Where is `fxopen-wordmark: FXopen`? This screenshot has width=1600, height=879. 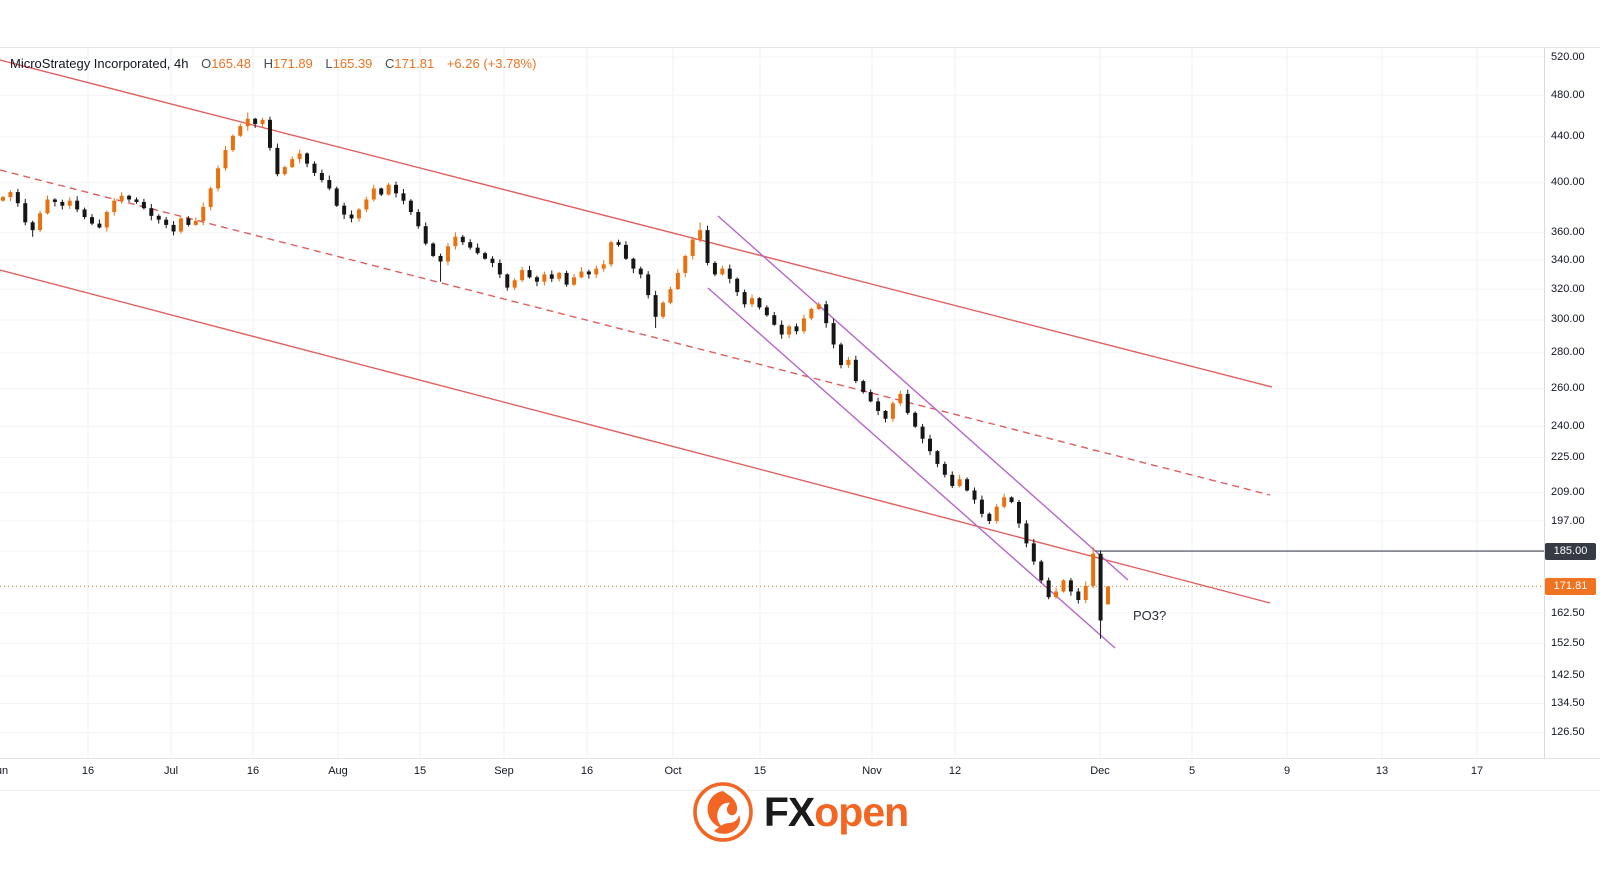 fxopen-wordmark: FXopen is located at coordinates (836, 812).